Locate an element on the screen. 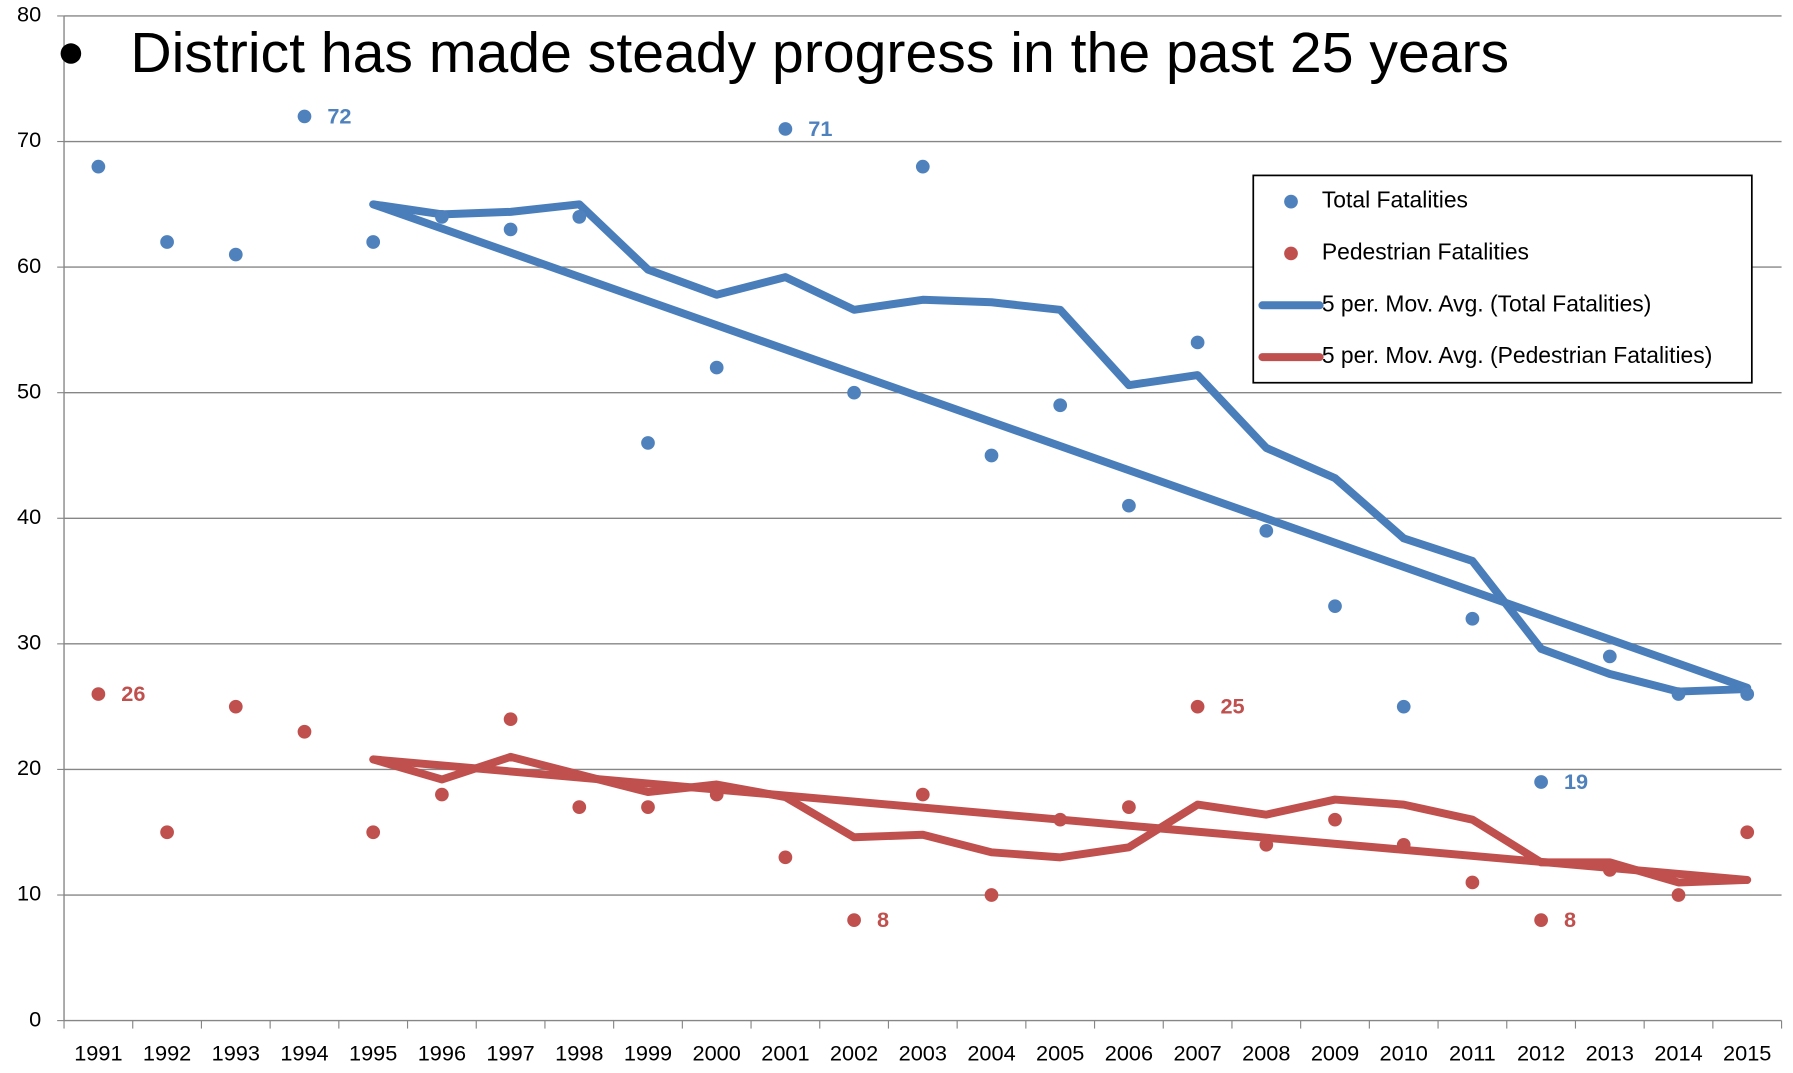 This screenshot has width=1793, height=1073. y-tick-label: 40 is located at coordinates (29, 516).